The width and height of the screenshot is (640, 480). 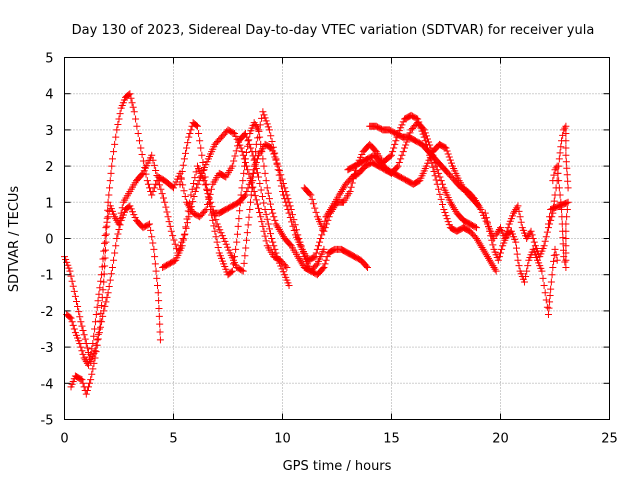 What do you see at coordinates (391, 439) in the screenshot?
I see `x-tick-label: 15` at bounding box center [391, 439].